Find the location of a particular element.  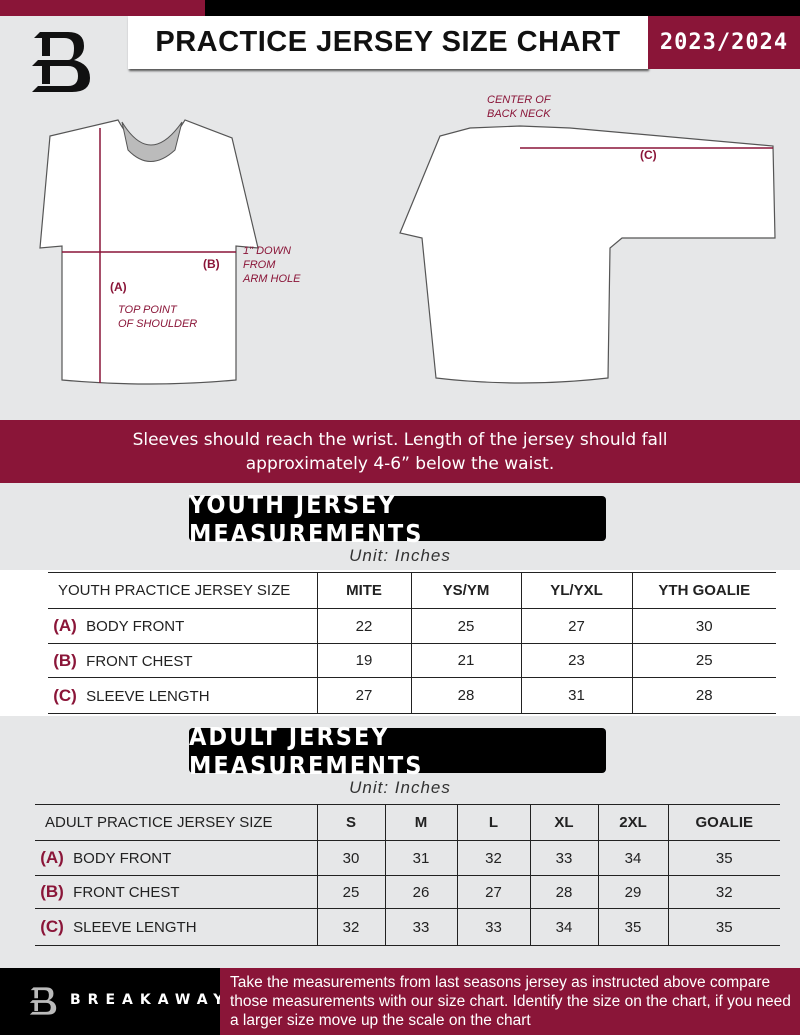

size-header: M is located at coordinates (421, 822).